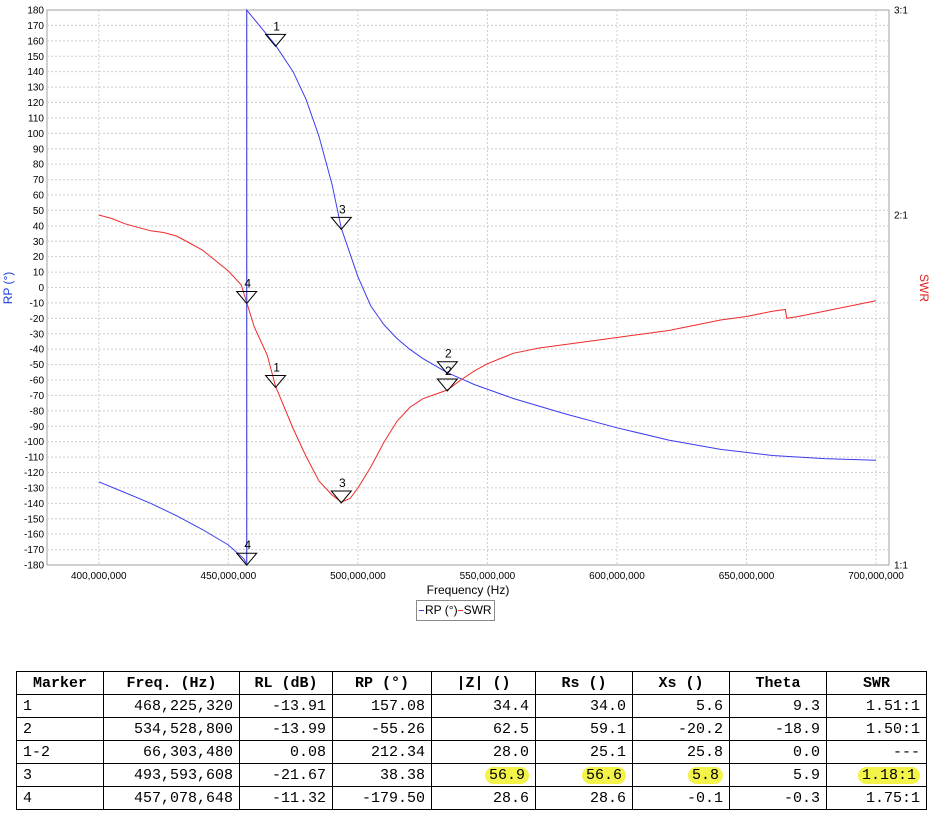  What do you see at coordinates (603, 775) in the screenshot?
I see `cell-text: 56.6` at bounding box center [603, 775].